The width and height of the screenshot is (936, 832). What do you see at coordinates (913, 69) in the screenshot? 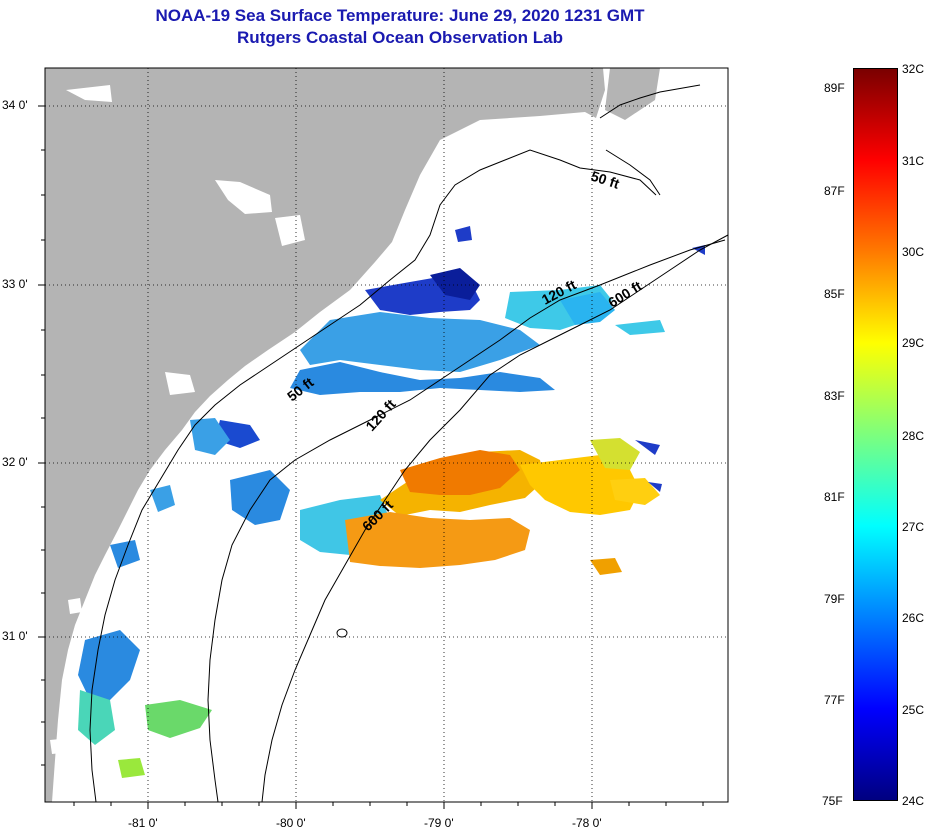
I see `colorbar-c-32: 32C` at bounding box center [913, 69].